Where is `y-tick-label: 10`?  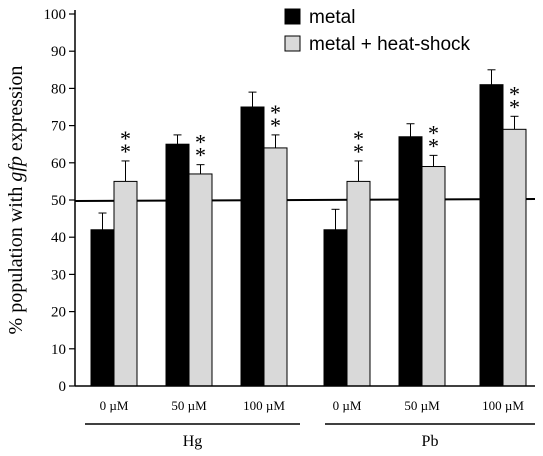
y-tick-label: 10 is located at coordinates (58, 350).